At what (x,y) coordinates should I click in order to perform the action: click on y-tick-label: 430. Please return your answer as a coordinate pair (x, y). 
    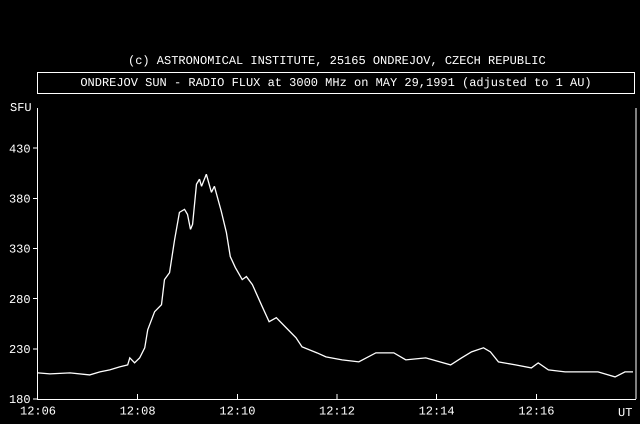
    Looking at the image, I should click on (19, 149).